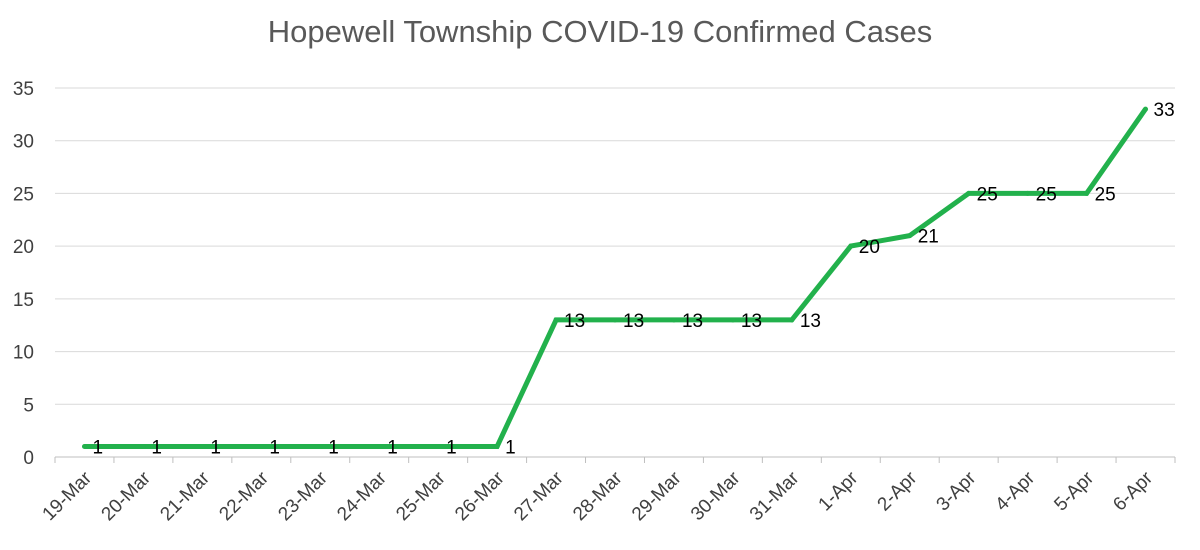 This screenshot has height=550, width=1200. Describe the element at coordinates (23, 194) in the screenshot. I see `y-tick-label: 25` at that location.